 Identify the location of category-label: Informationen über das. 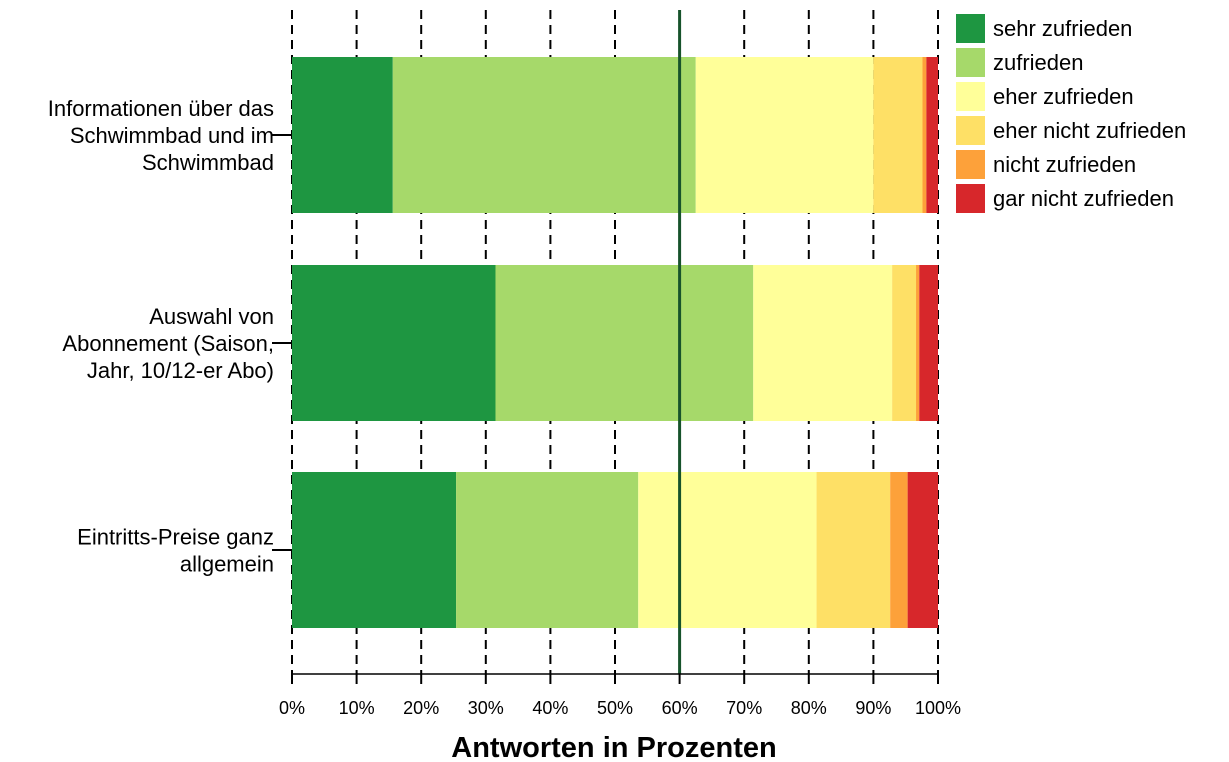
(161, 108).